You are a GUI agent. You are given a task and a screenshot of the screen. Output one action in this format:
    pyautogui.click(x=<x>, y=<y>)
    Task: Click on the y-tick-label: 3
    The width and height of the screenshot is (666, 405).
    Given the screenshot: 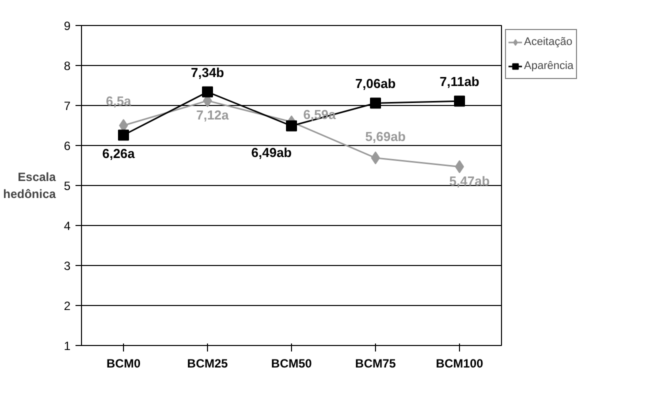 What is the action you would take?
    pyautogui.click(x=67, y=266)
    